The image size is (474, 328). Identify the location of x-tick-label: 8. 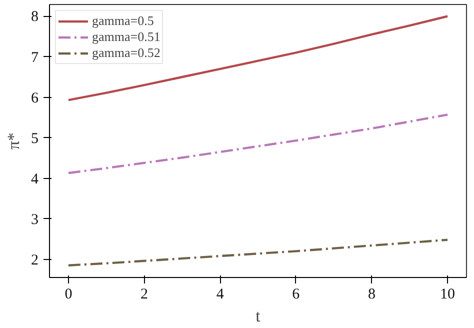
(372, 294).